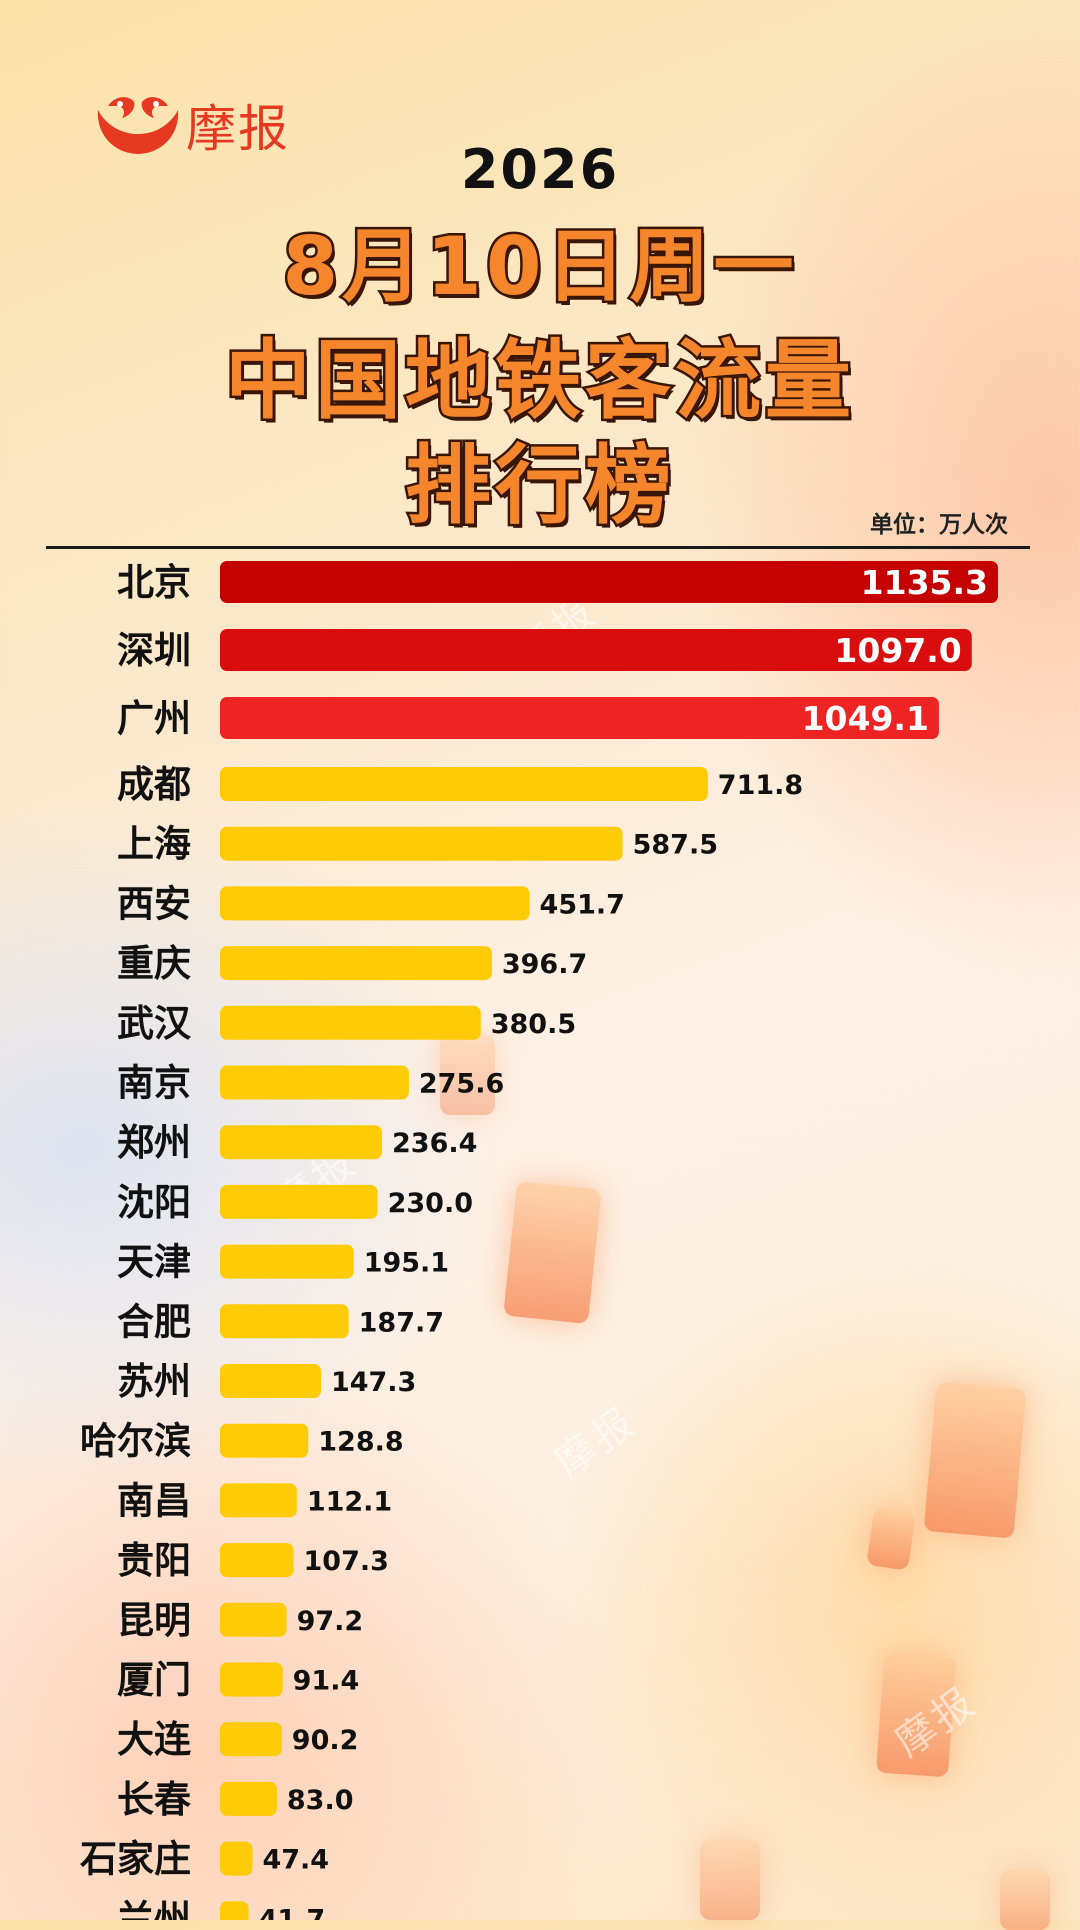  I want to click on unit-label: 单位：万人次, so click(939, 525).